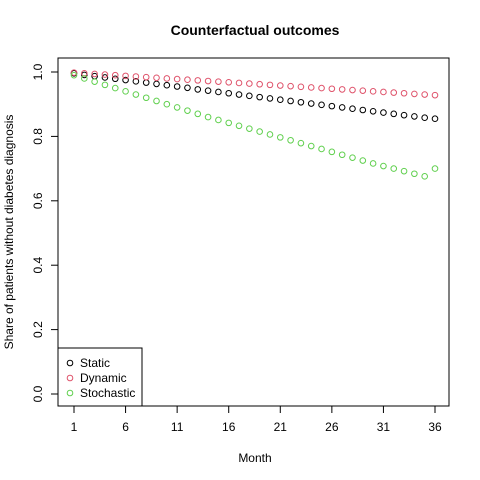  Describe the element at coordinates (74, 427) in the screenshot. I see `x-tick-label: 1` at that location.